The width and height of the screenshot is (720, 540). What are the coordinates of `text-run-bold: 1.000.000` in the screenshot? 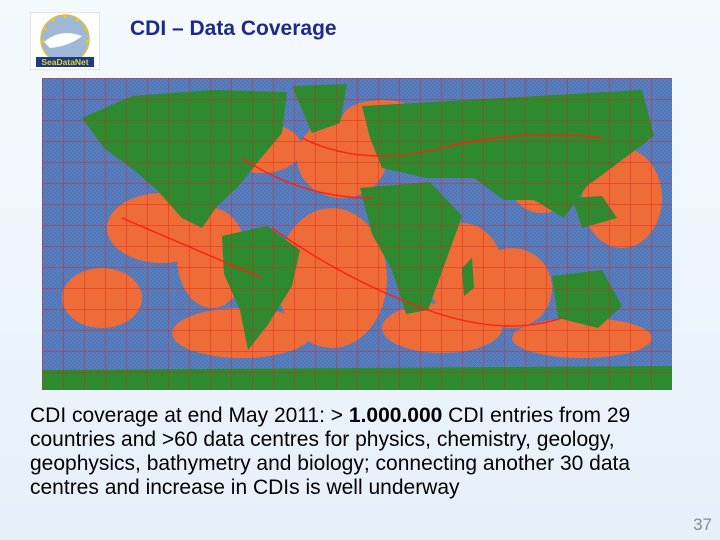 It's located at (395, 415).